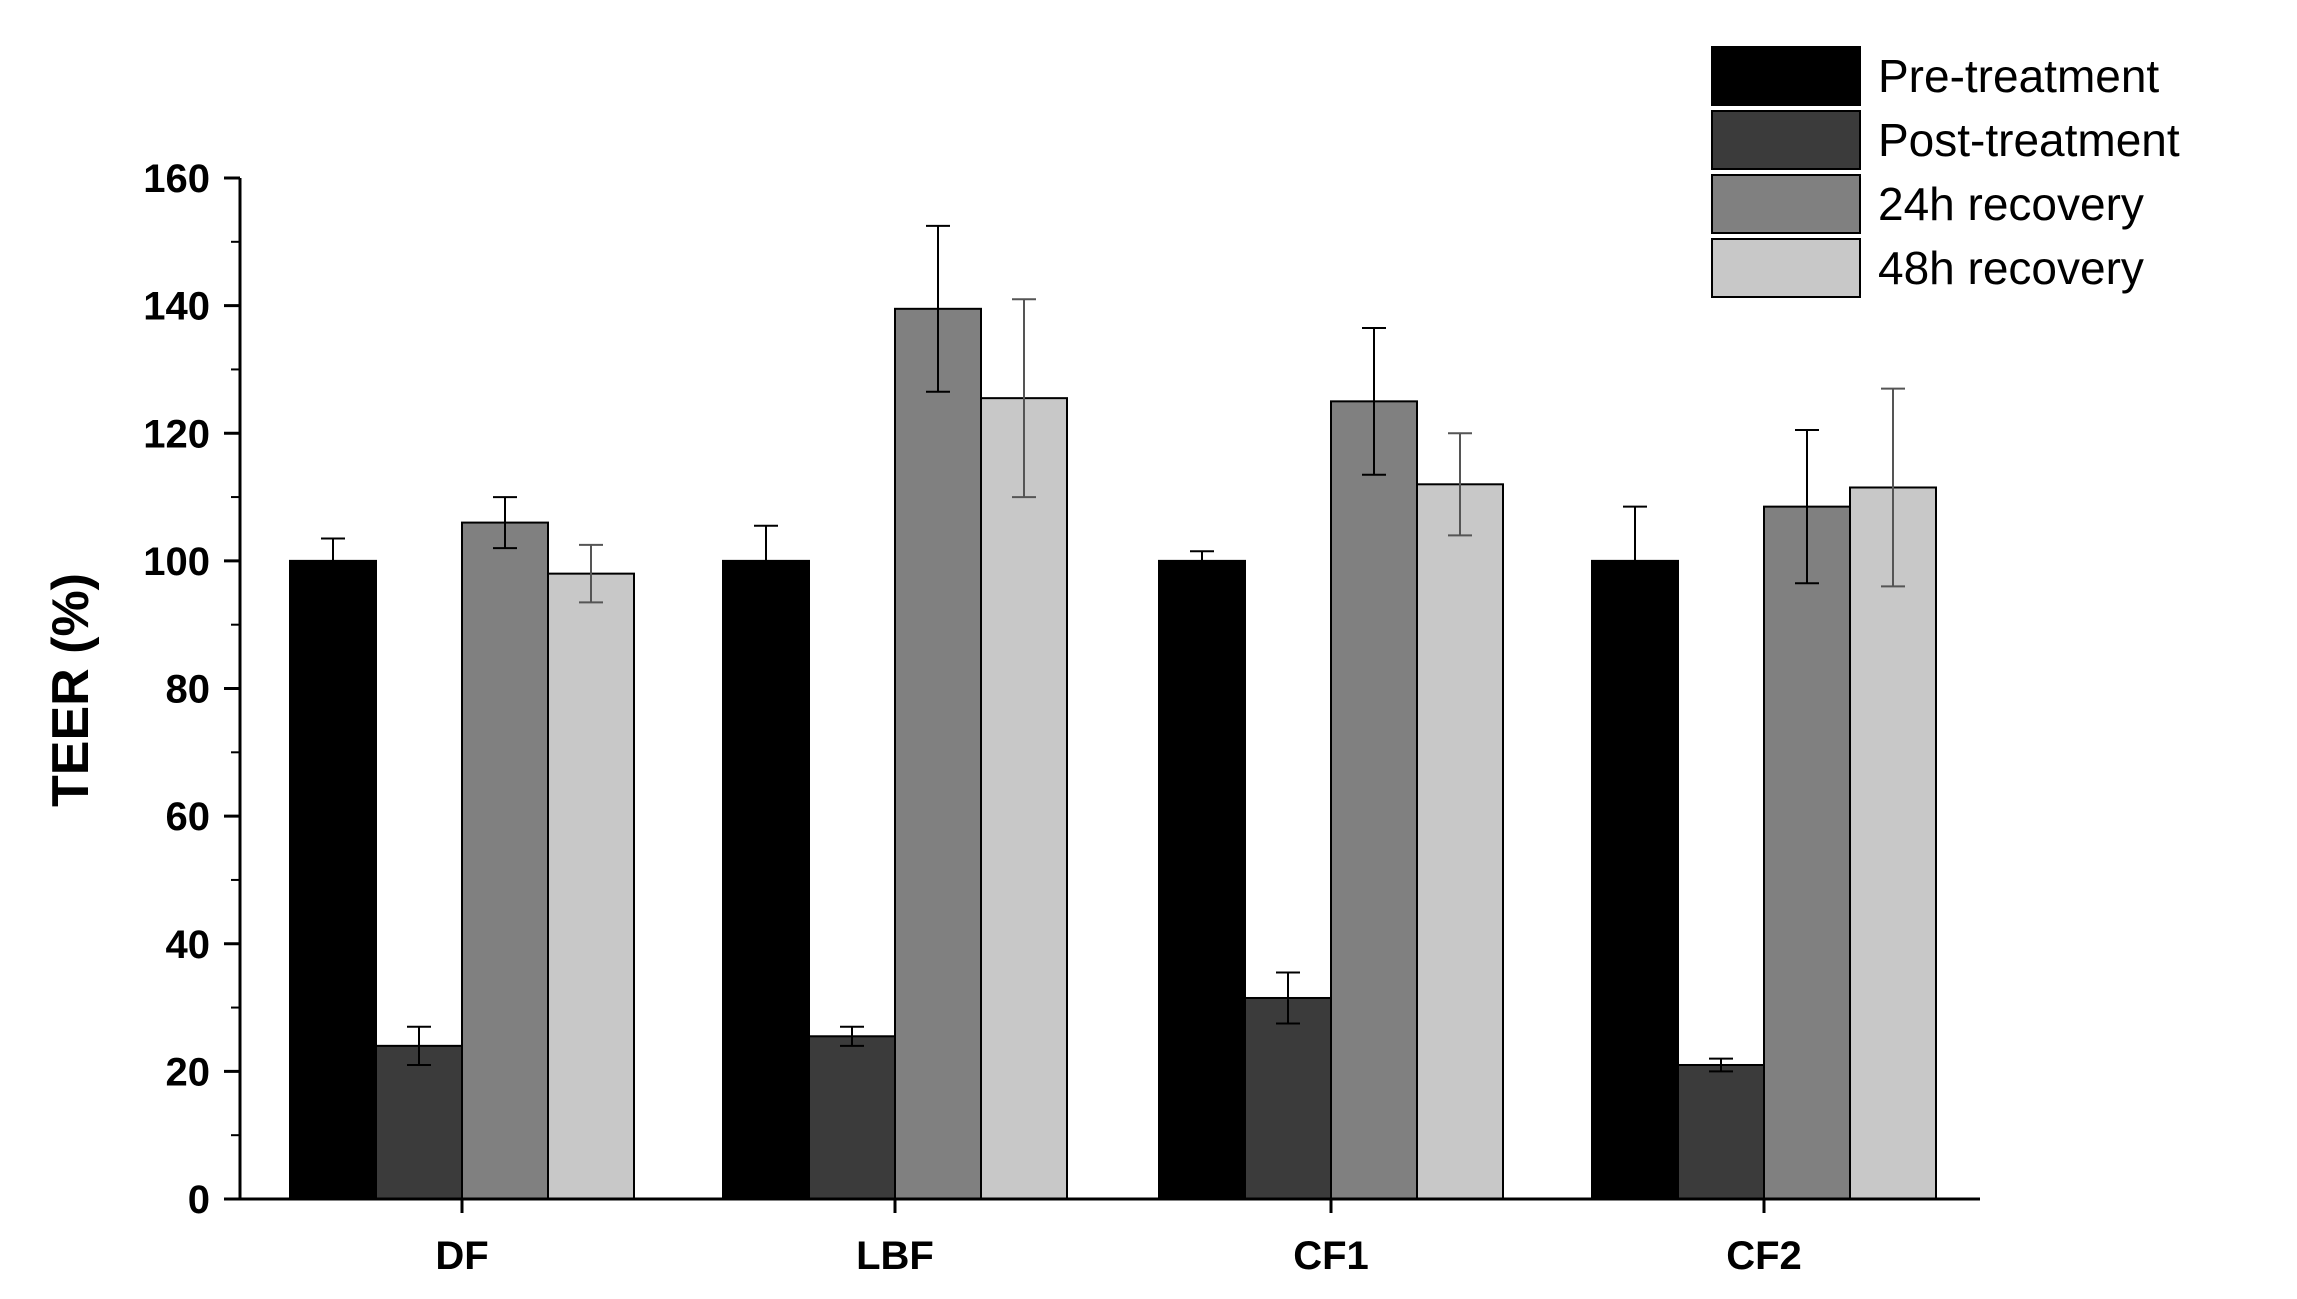  Describe the element at coordinates (188, 945) in the screenshot. I see `y-tick-label-40: 40` at that location.